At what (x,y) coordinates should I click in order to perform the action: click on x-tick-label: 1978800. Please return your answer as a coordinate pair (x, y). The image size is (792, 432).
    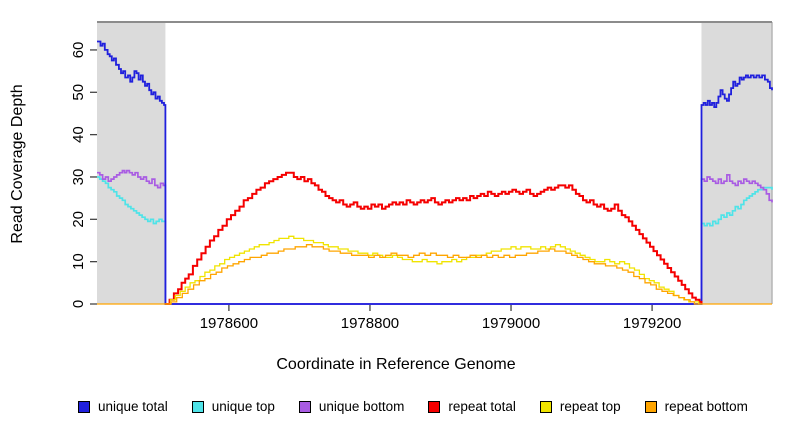
    Looking at the image, I should click on (370, 323).